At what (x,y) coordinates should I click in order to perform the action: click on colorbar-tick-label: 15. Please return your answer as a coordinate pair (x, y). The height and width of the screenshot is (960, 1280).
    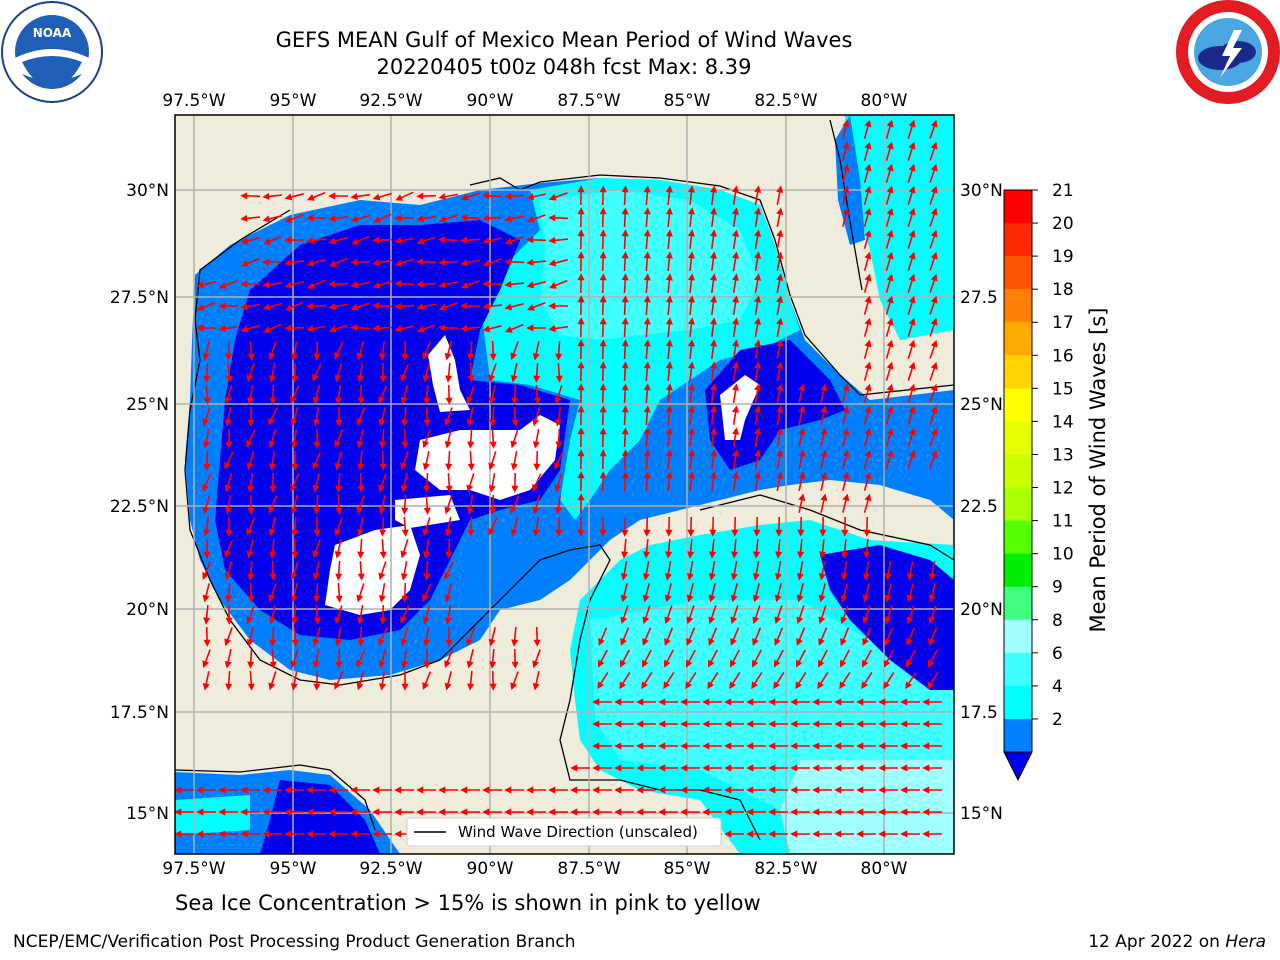
    Looking at the image, I should click on (1063, 389).